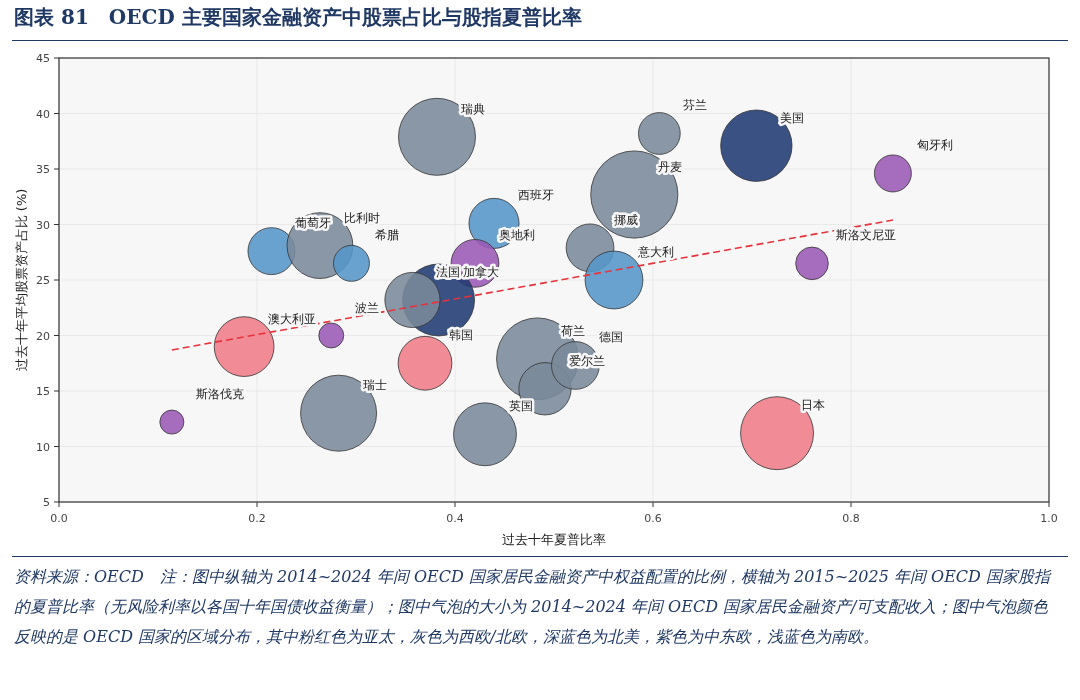  I want to click on y-tick-label: 15, so click(43, 391).